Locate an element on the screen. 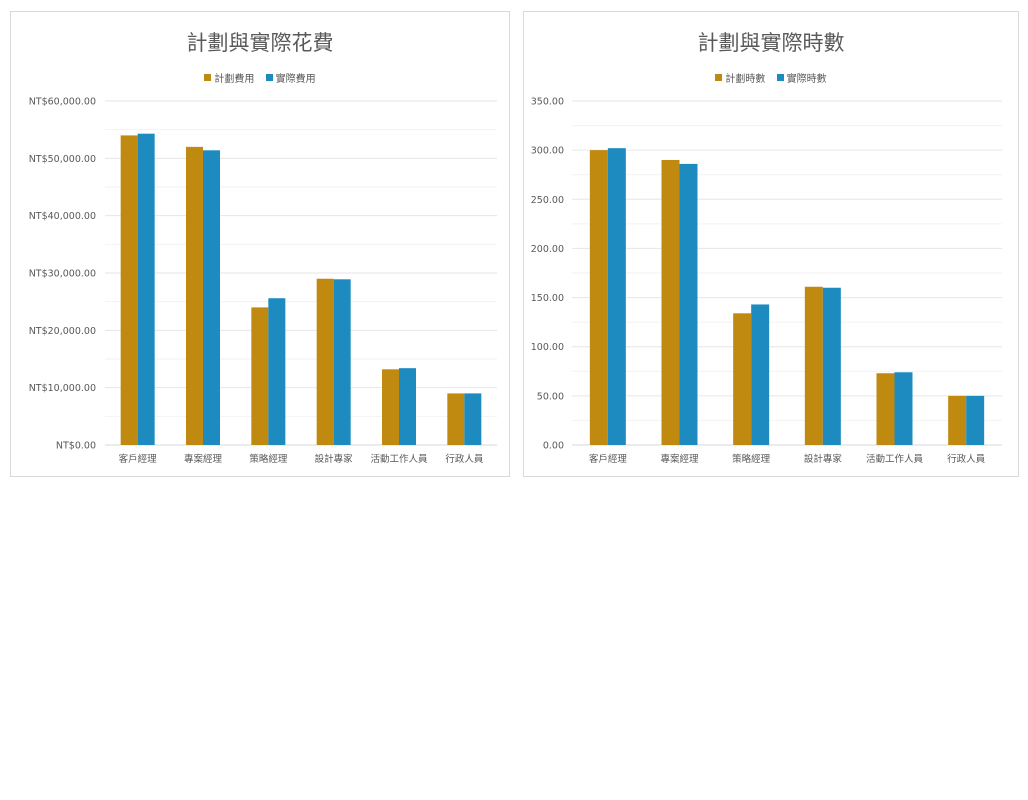 Image resolution: width=1028 pixels, height=800 pixels. legend-item-actual: 實際時數 is located at coordinates (801, 77).